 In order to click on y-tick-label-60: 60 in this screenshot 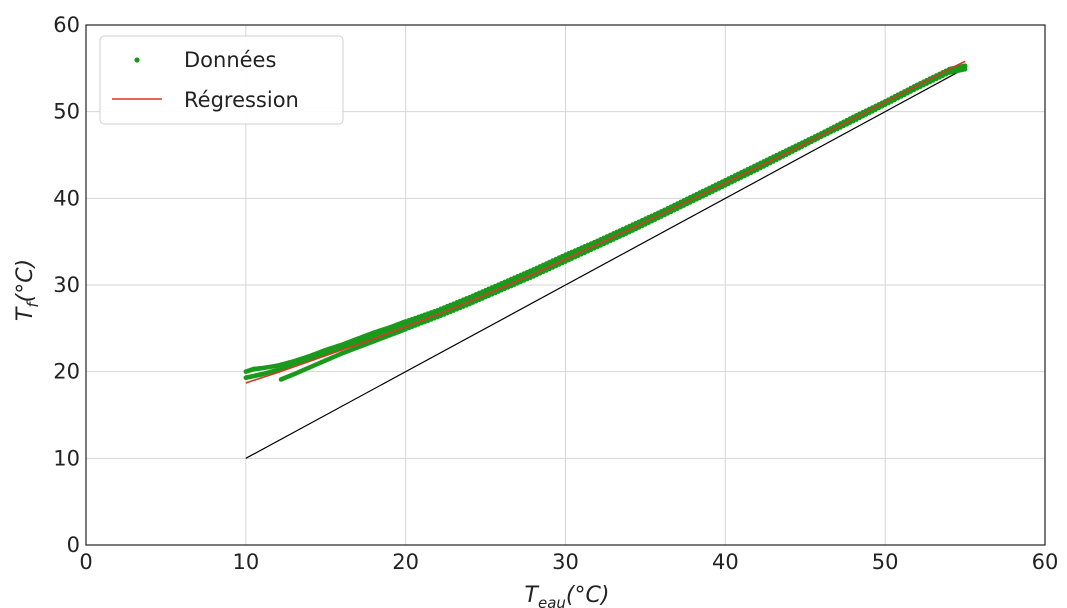, I will do `click(66, 25)`.